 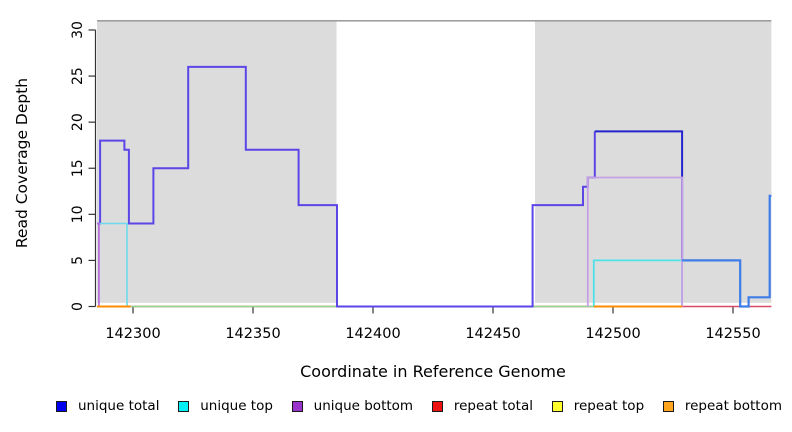 What do you see at coordinates (119, 406) in the screenshot?
I see `legend-label: unique total` at bounding box center [119, 406].